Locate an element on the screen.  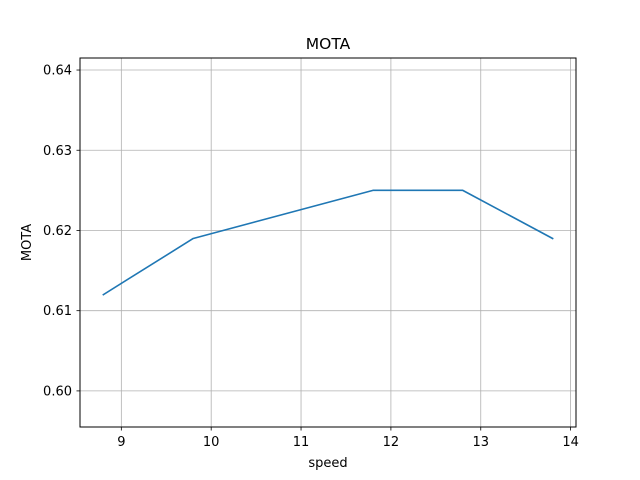
y-tick-label: 0.61 is located at coordinates (57, 311).